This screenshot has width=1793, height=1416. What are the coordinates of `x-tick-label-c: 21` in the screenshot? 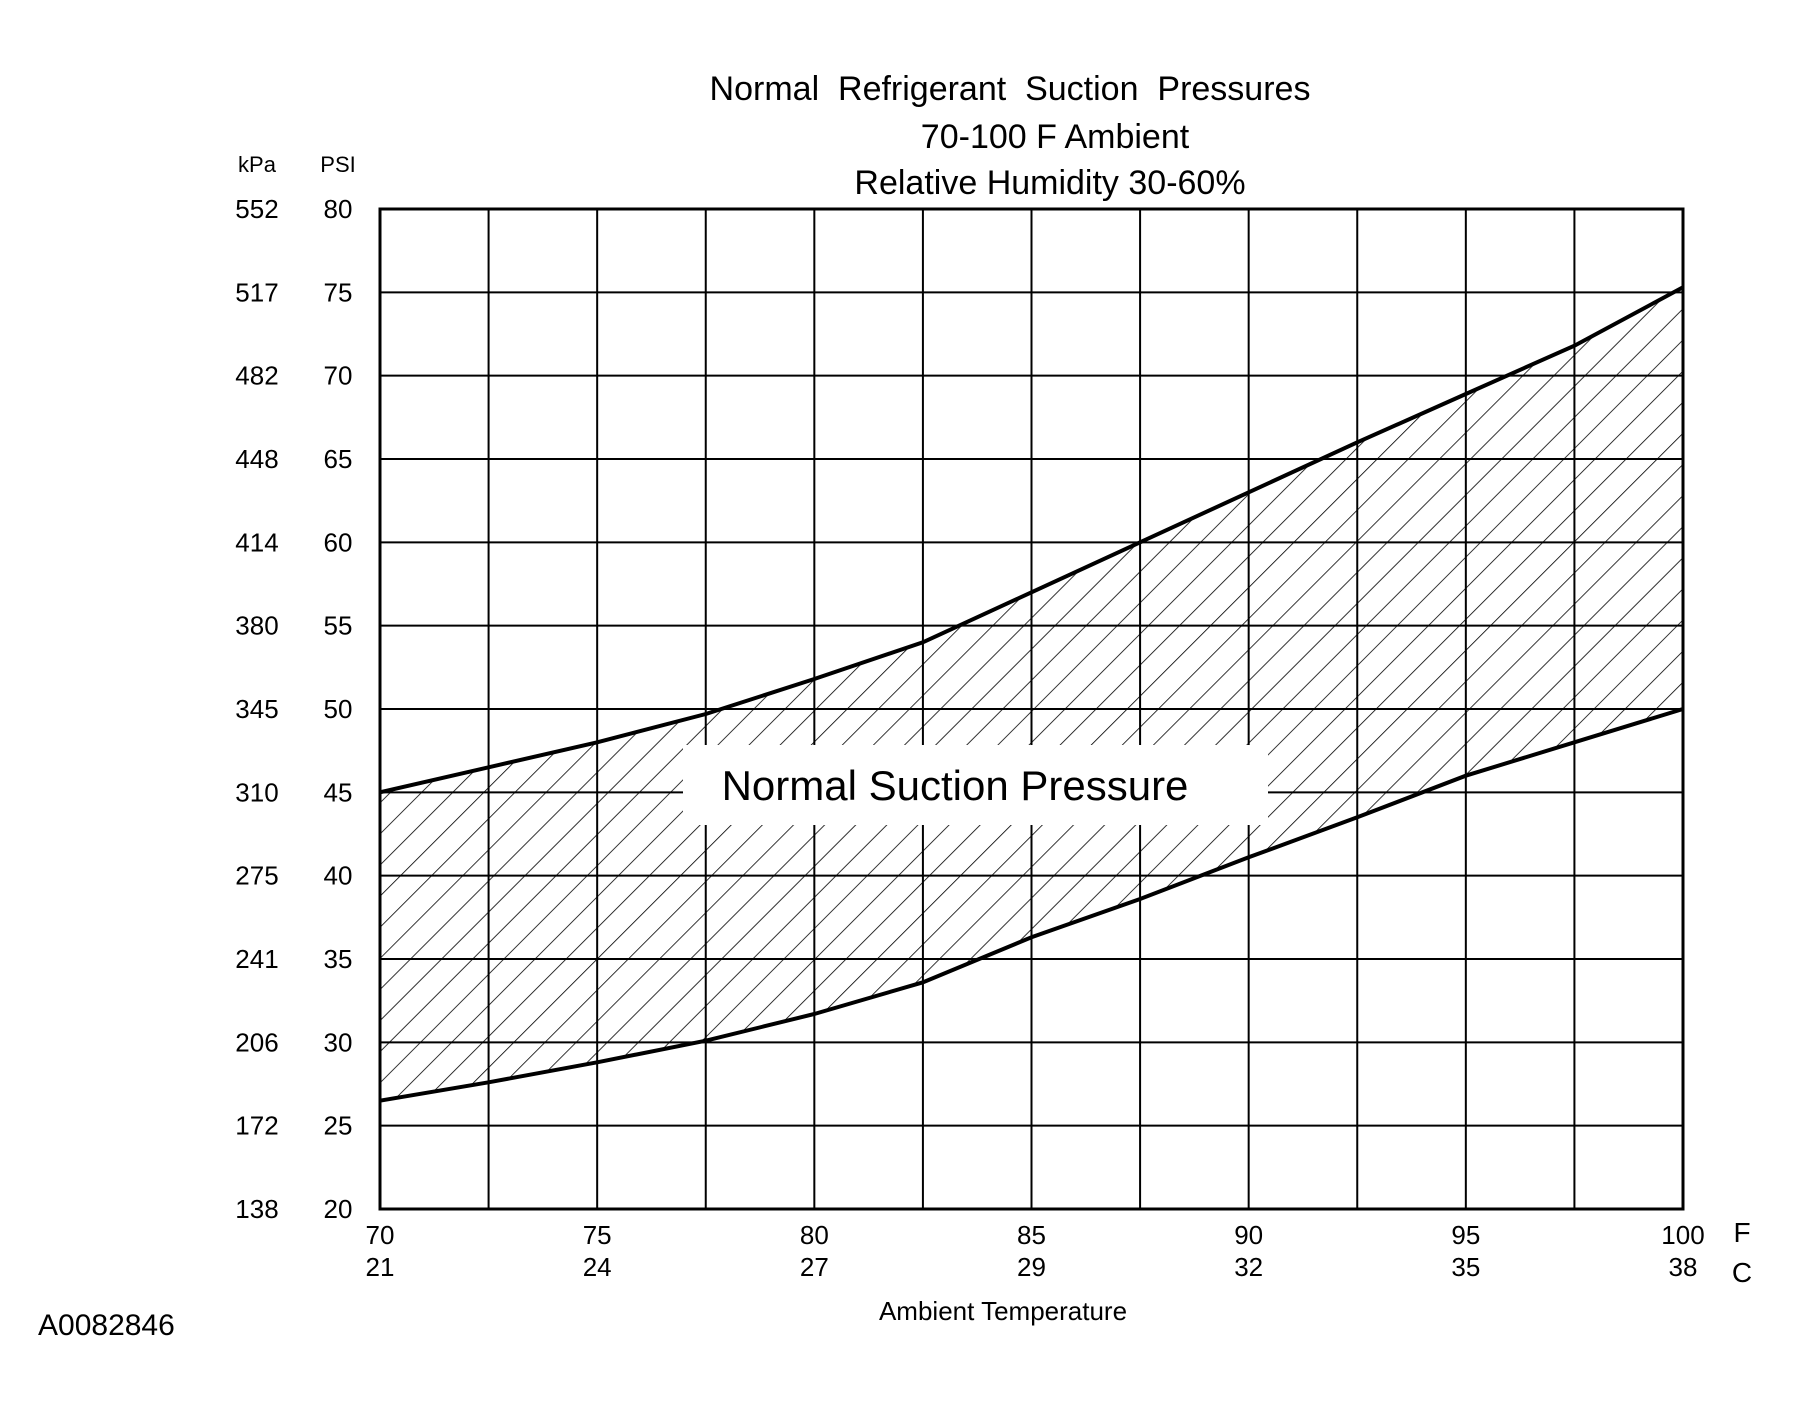 It's located at (380, 1267).